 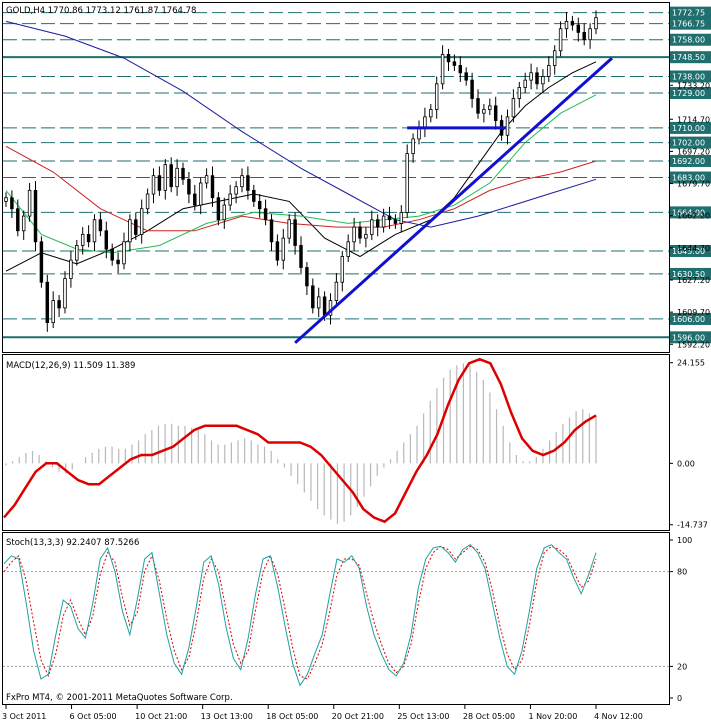 I want to click on price-level-label: 1729.00, so click(x=688, y=93).